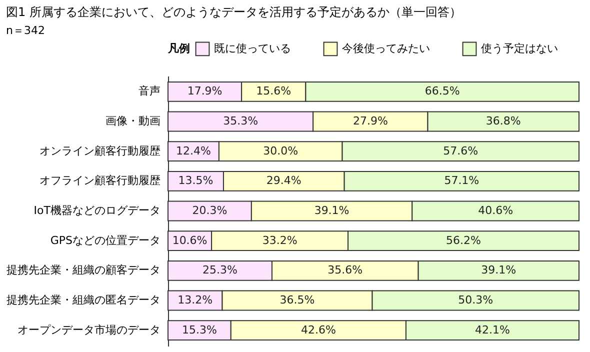 This screenshot has width=590, height=352. I want to click on data-label: 66.5%, so click(442, 91).